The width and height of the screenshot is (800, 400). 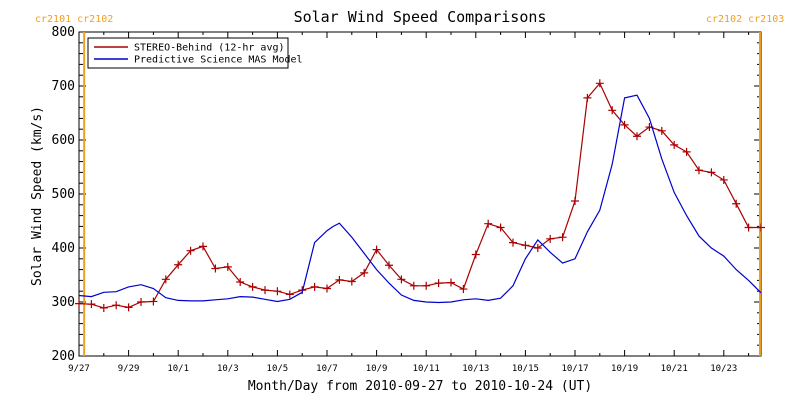 What do you see at coordinates (475, 369) in the screenshot?
I see `x-tick-label: 10/13` at bounding box center [475, 369].